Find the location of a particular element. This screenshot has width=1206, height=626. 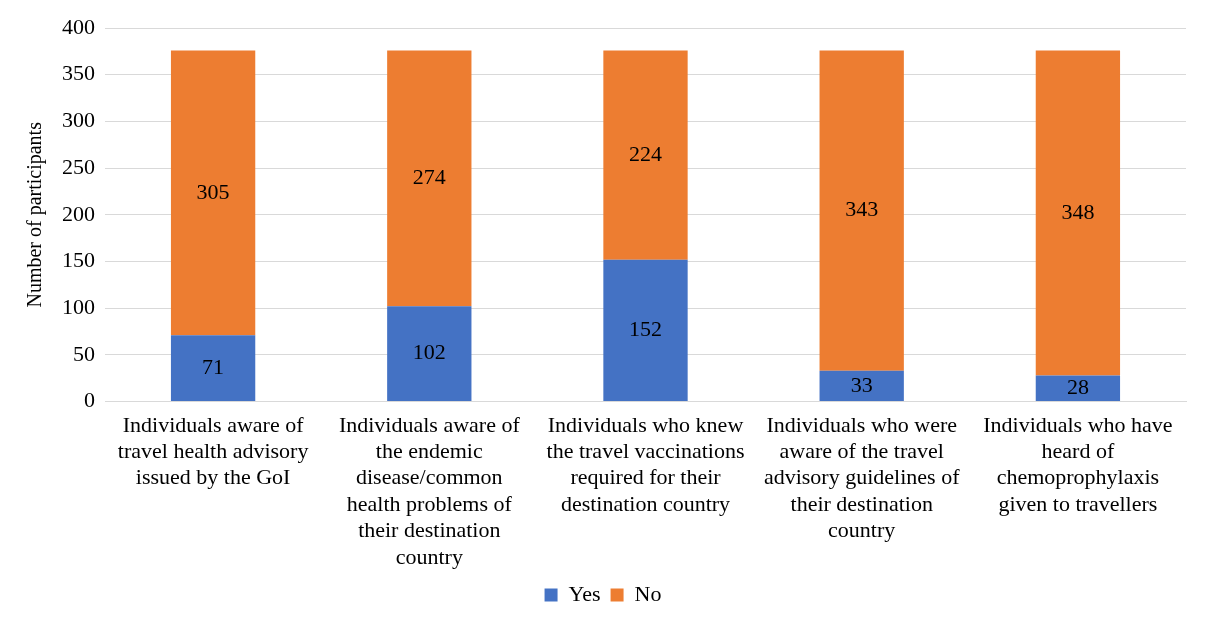

data-label: 343 is located at coordinates (862, 209).